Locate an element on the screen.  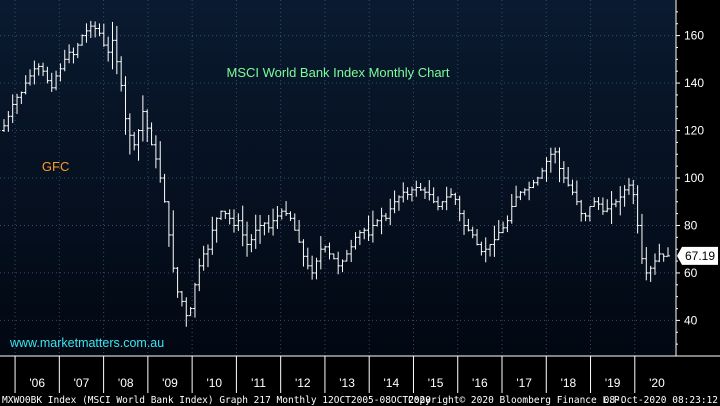
y-axis: 40 60 80 100 120 140 160 is located at coordinates (689, 178).